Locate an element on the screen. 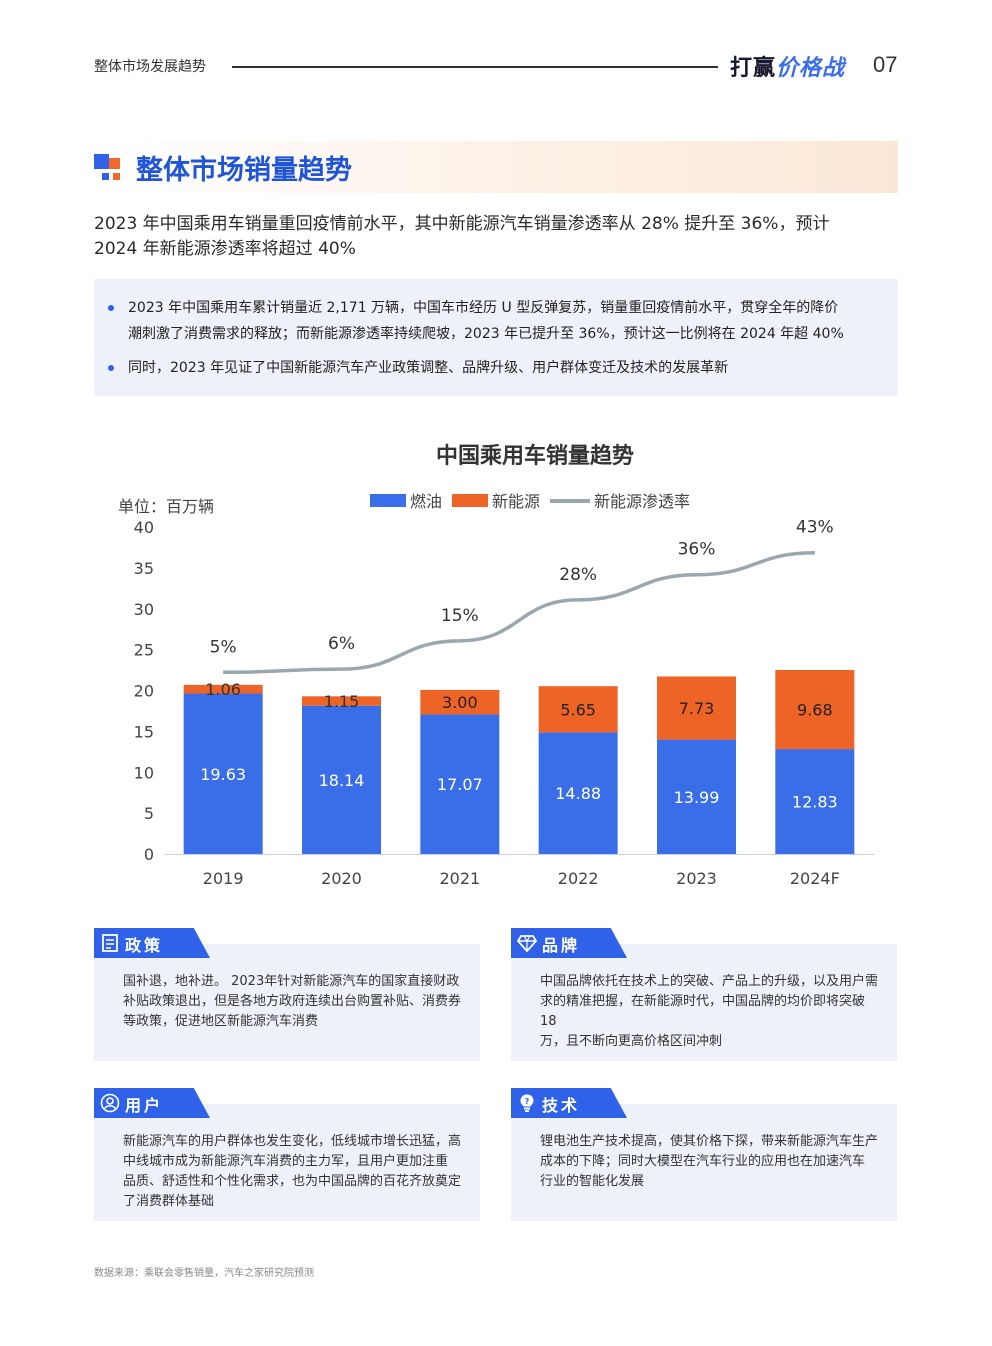 This screenshot has width=992, height=1346. penetration-label: 43% is located at coordinates (815, 528).